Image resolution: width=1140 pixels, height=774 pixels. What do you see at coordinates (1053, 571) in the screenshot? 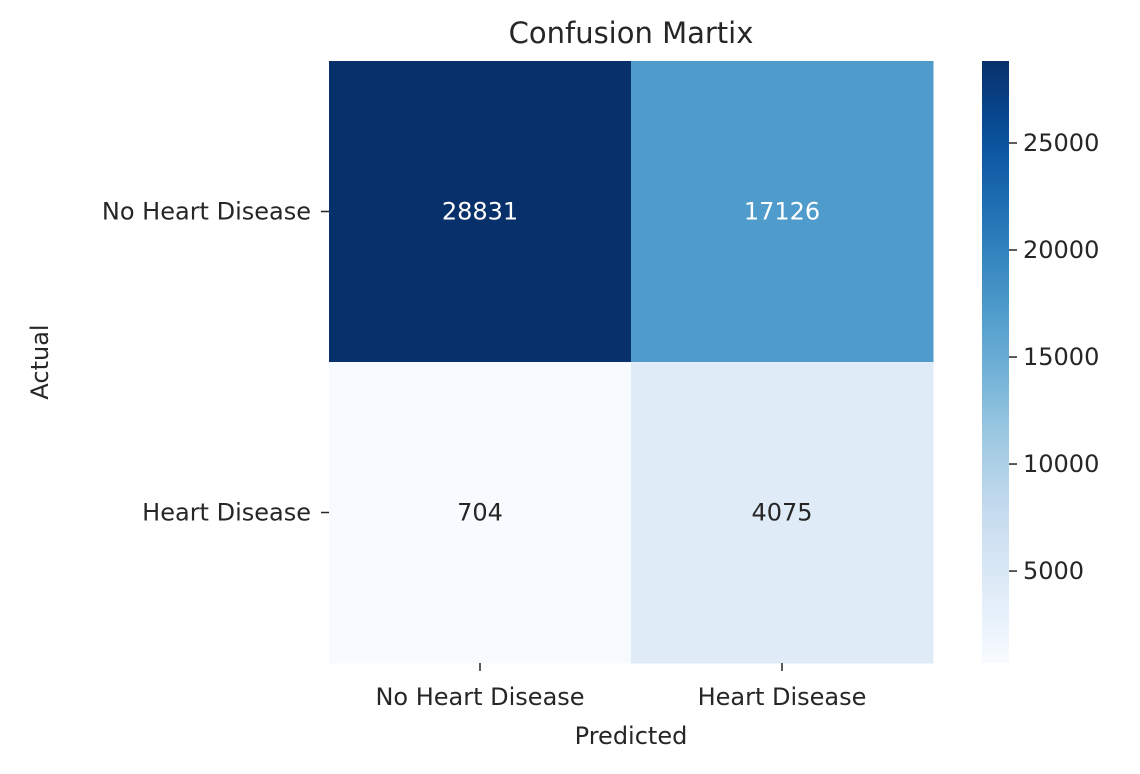
I see `colorbar-tick-label: 5000` at bounding box center [1053, 571].